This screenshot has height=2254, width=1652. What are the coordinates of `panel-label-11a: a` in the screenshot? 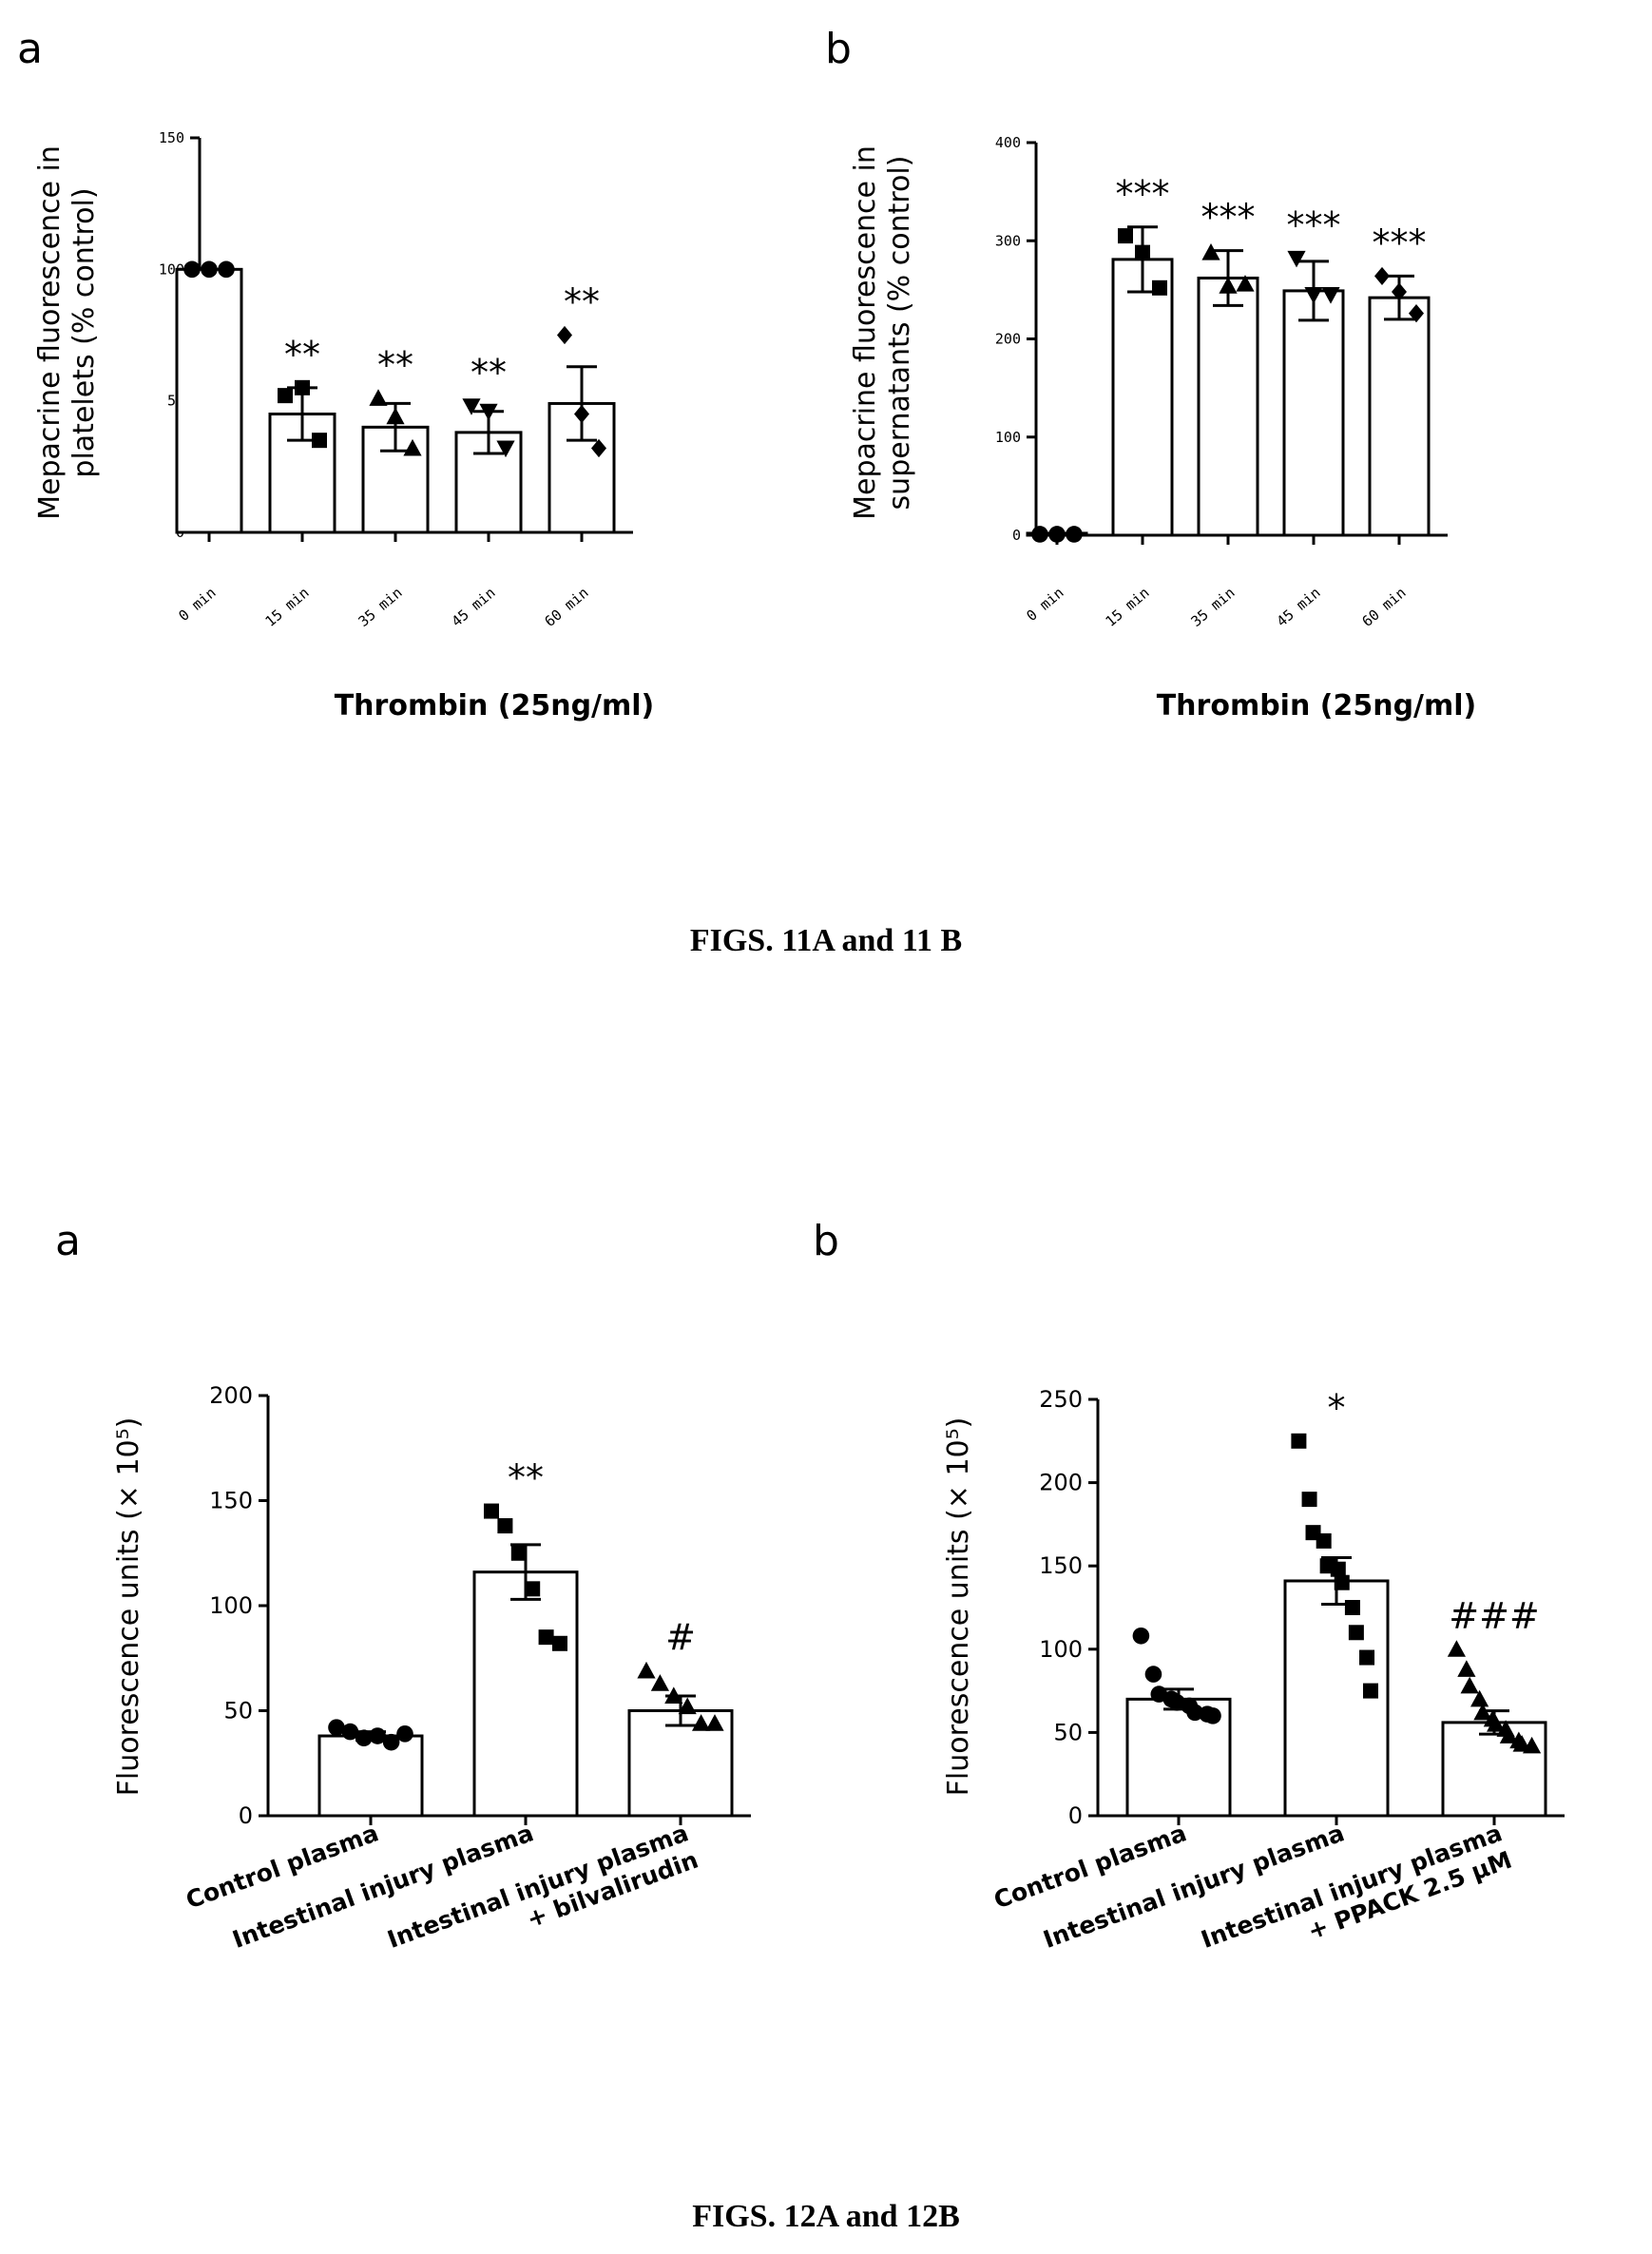 It's located at (30, 49).